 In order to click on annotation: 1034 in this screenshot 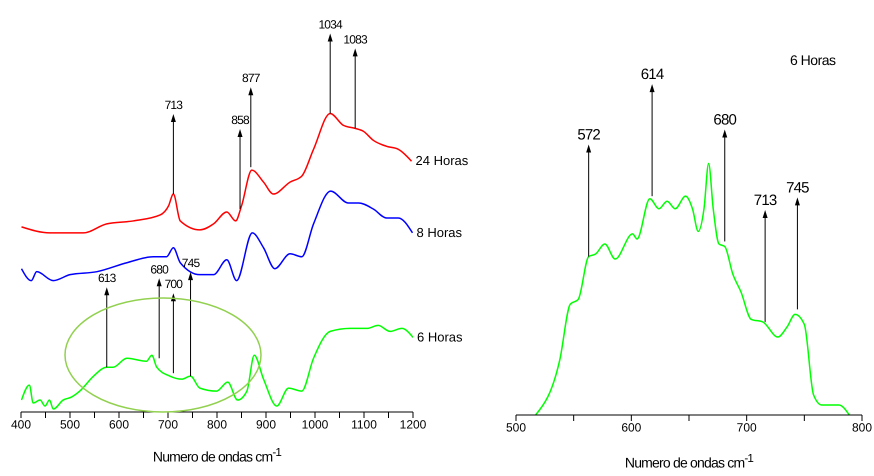, I will do `click(331, 24)`.